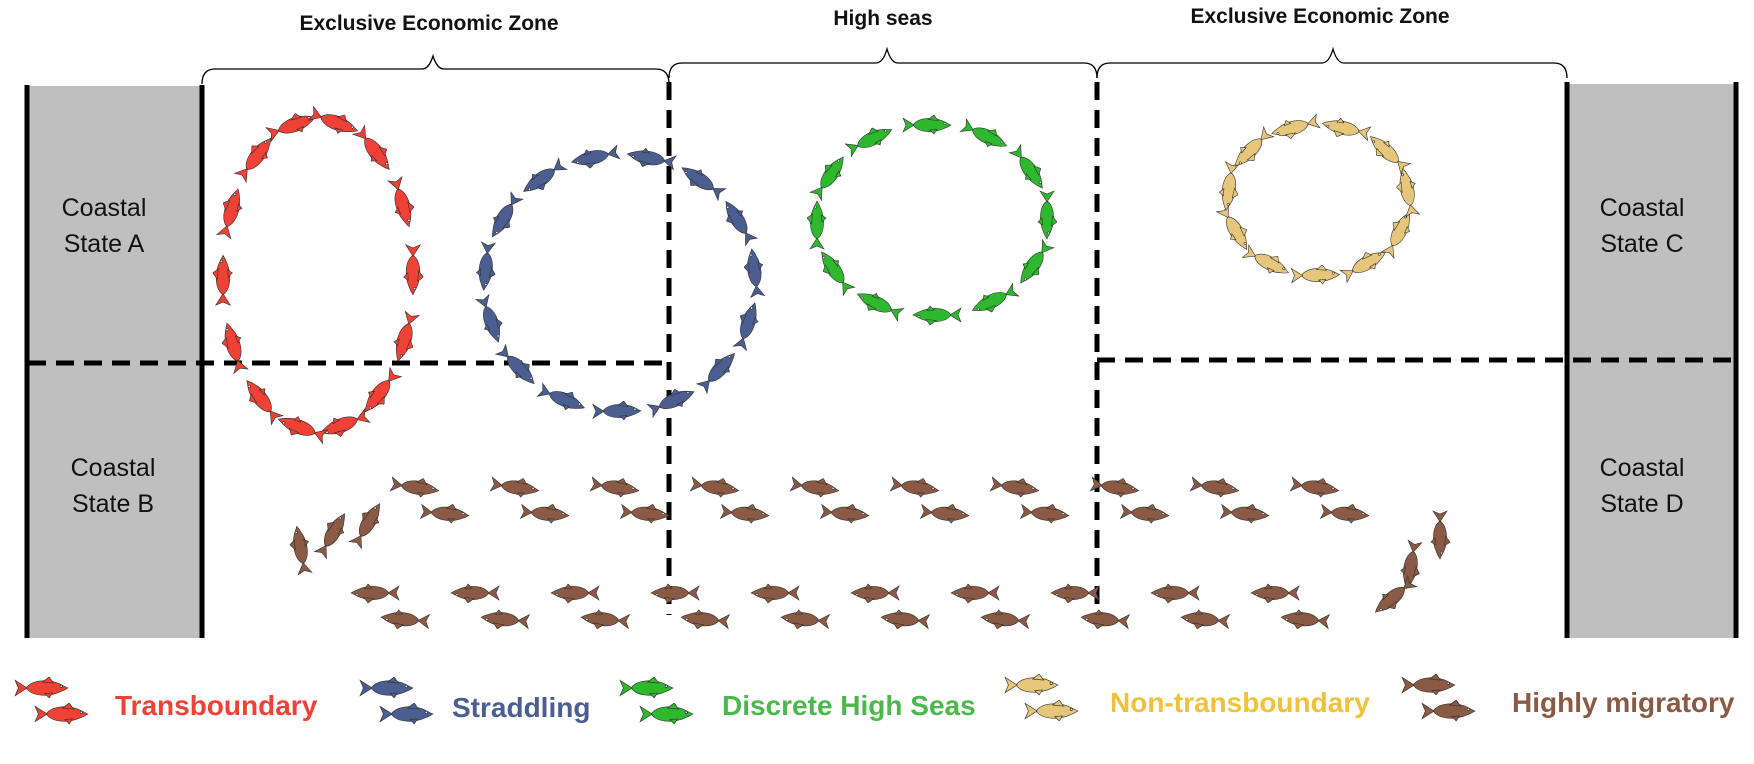  I want to click on coastal-state-a-line2: State A, so click(104, 244).